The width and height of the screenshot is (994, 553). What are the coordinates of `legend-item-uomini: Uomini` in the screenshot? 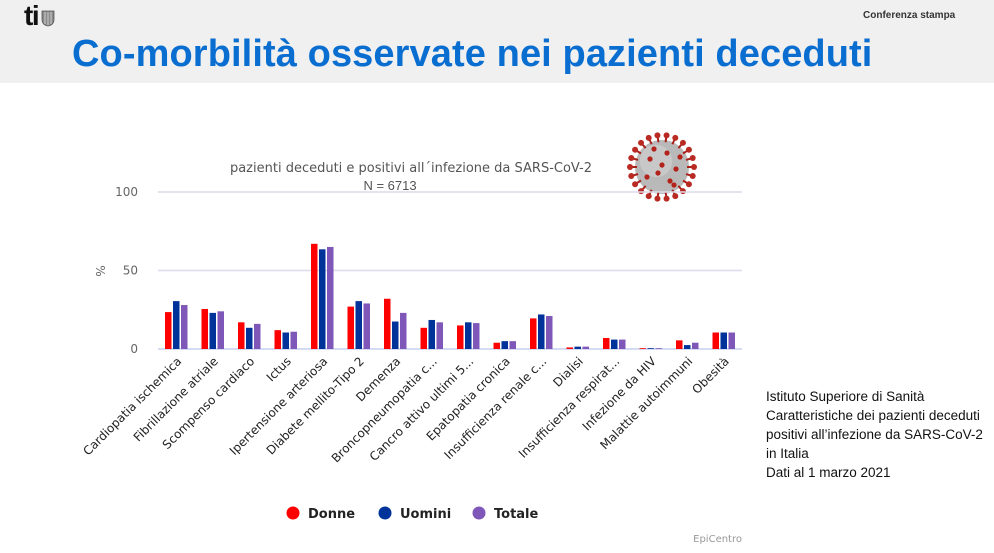 It's located at (415, 514).